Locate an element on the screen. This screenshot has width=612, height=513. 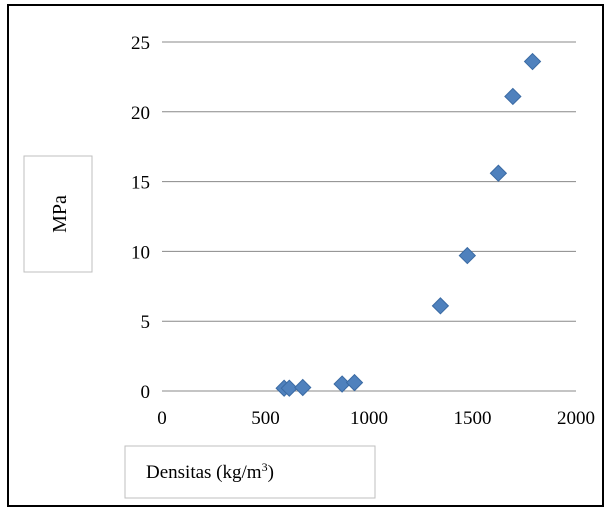
y-tick-label-3: 15 is located at coordinates (140, 183).